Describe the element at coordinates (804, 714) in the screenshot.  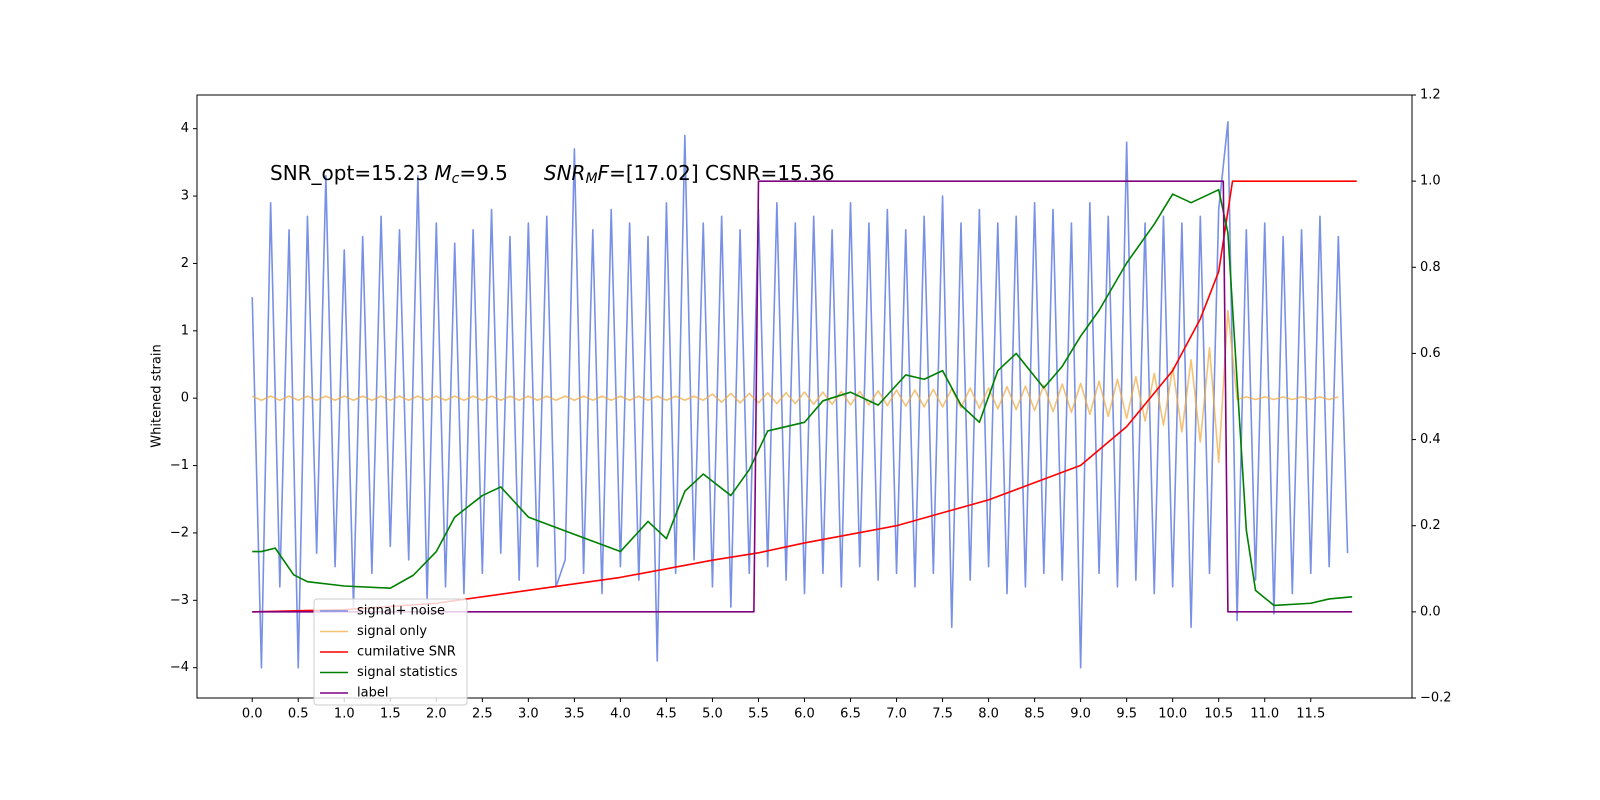
I see `x-tick-label: 6.0` at that location.